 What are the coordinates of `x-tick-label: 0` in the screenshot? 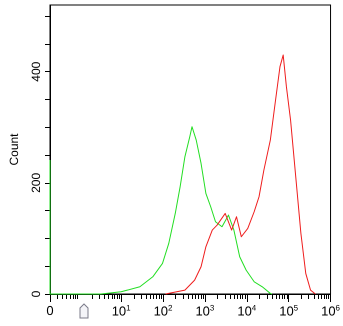 It's located at (50, 310).